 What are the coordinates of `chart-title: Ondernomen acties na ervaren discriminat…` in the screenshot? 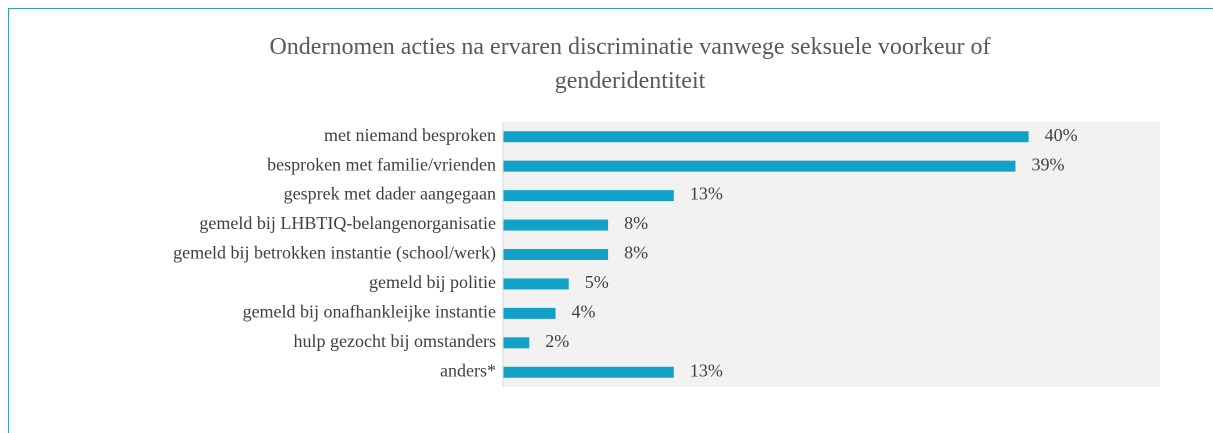 It's located at (630, 64).